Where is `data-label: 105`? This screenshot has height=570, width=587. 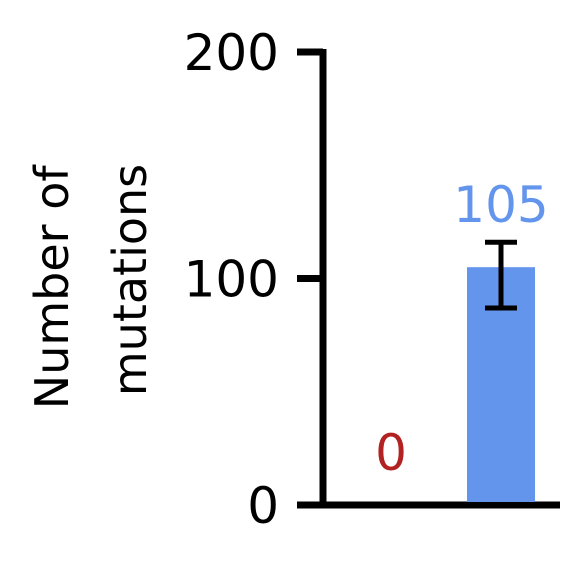
data-label: 105 is located at coordinates (500, 205).